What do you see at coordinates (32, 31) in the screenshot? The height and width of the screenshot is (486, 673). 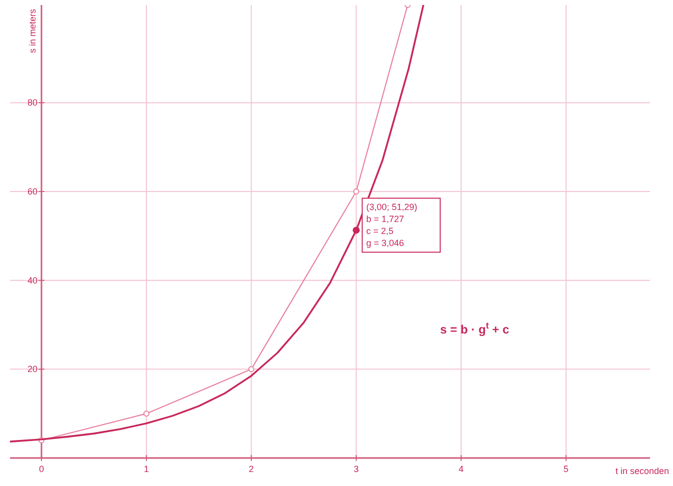 I see `y-axis-title: s in meters` at bounding box center [32, 31].